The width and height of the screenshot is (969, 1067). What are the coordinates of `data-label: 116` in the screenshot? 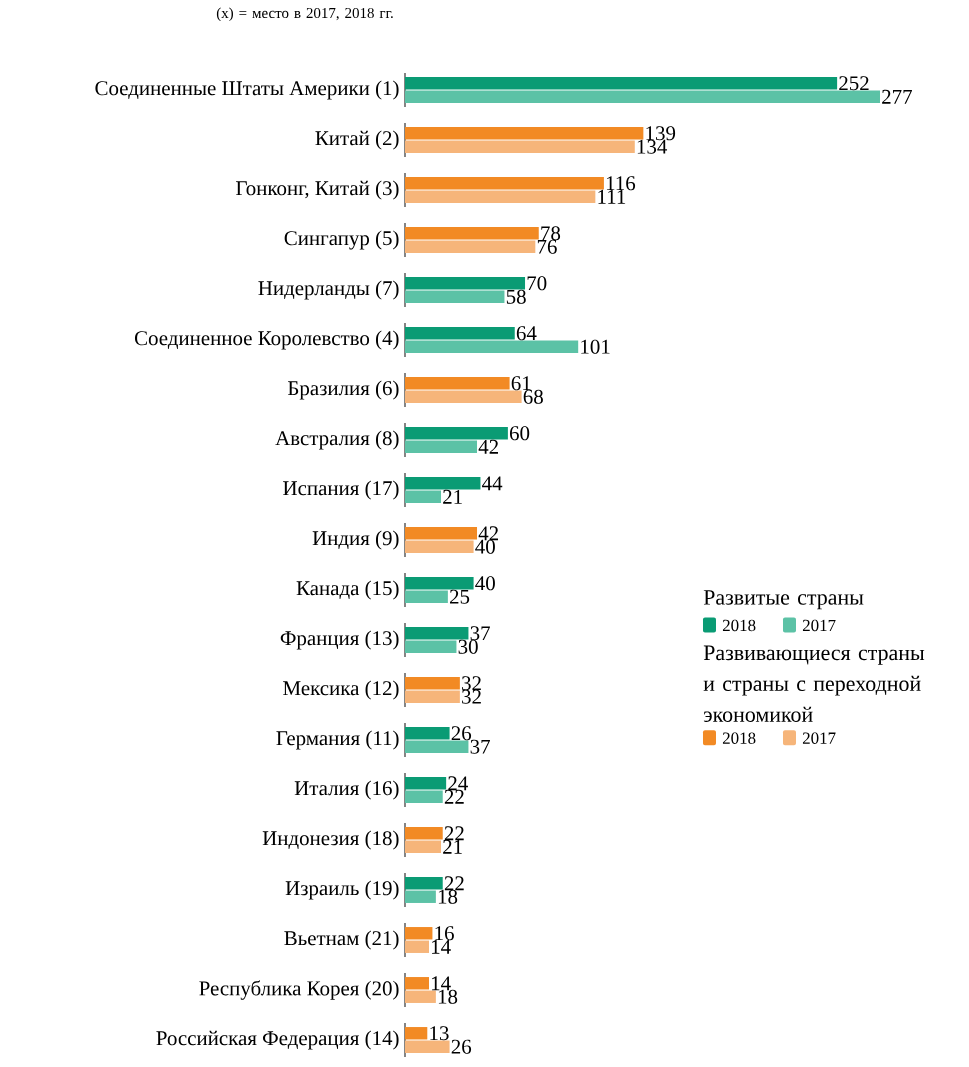 It's located at (621, 183).